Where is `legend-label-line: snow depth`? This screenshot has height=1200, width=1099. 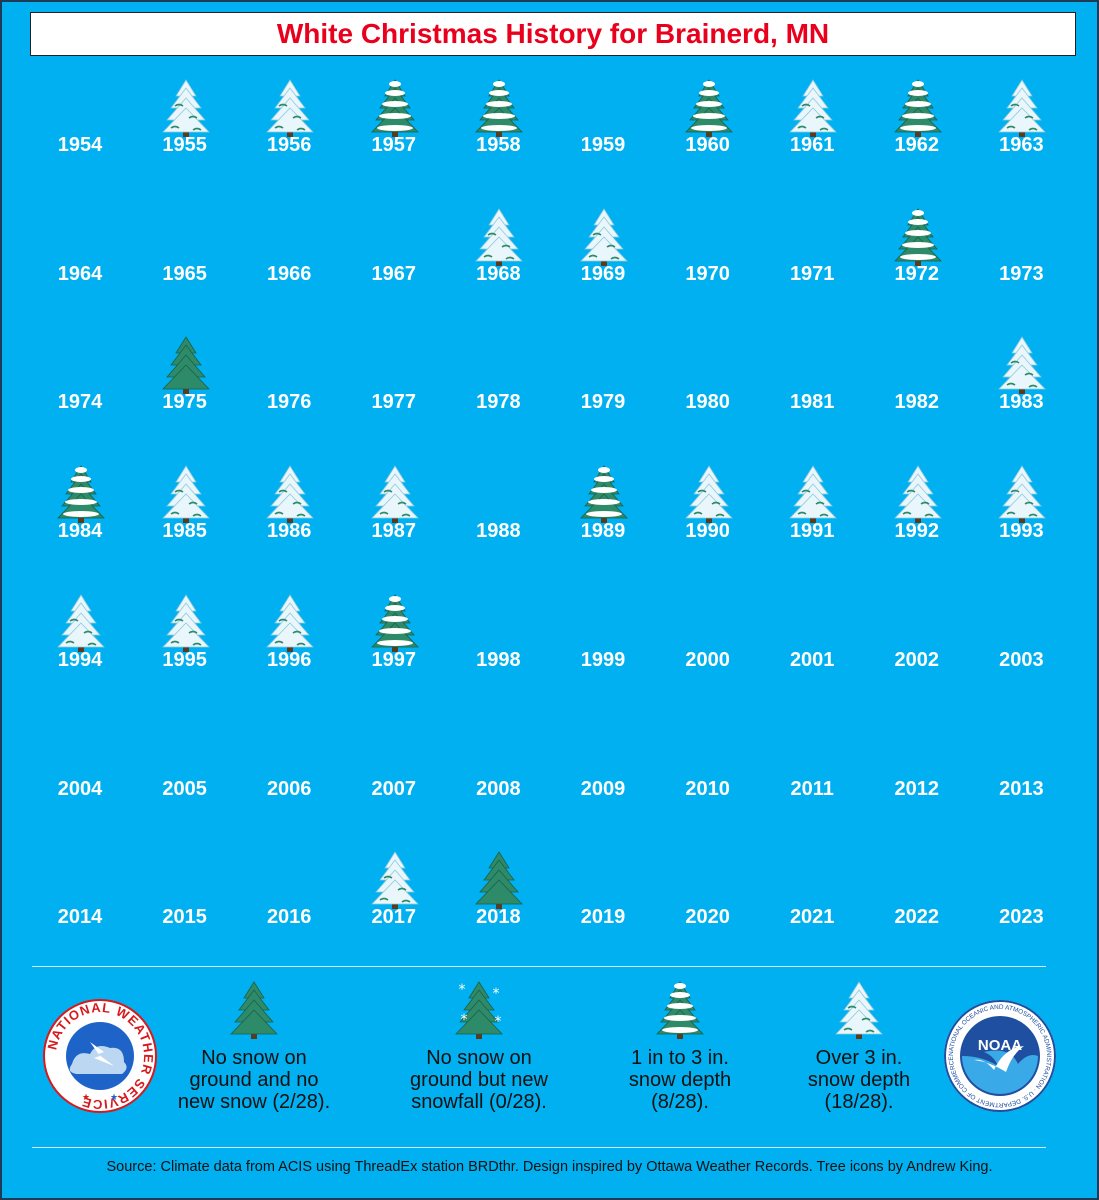
legend-label-line: snow depth is located at coordinates (859, 1080).